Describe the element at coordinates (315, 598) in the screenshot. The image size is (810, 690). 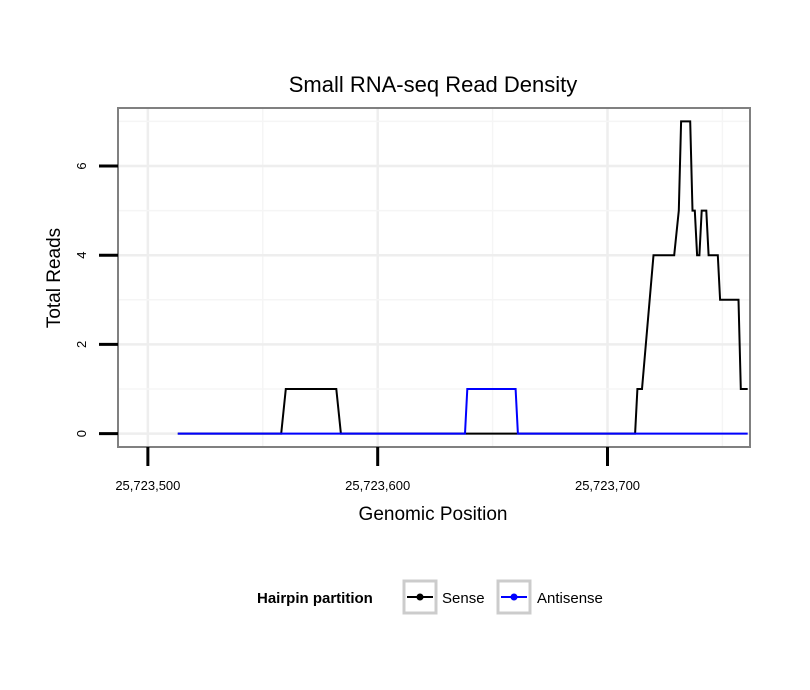
I see `legend-title: Hairpin partition` at that location.